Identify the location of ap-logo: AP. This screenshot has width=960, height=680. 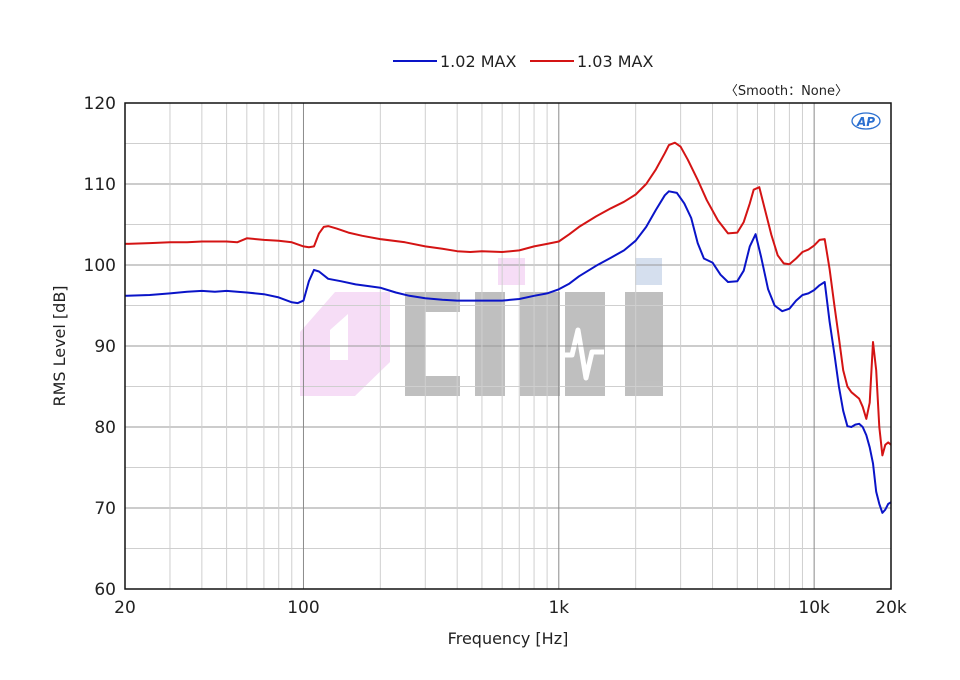
(866, 121).